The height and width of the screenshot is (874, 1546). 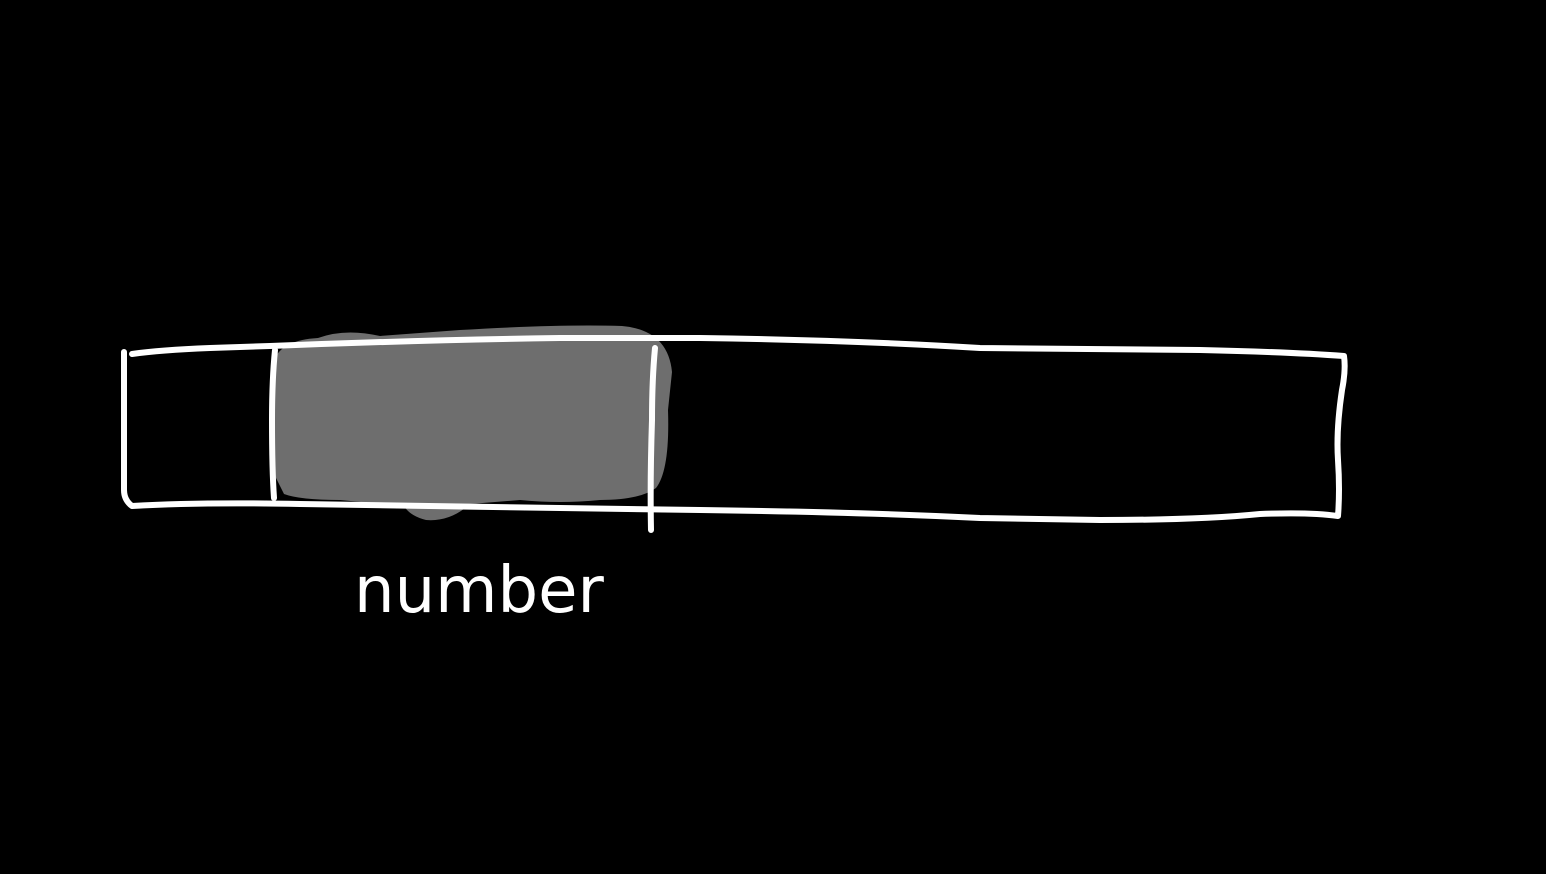 What do you see at coordinates (273, 424) in the screenshot?
I see `segment-divider-left` at bounding box center [273, 424].